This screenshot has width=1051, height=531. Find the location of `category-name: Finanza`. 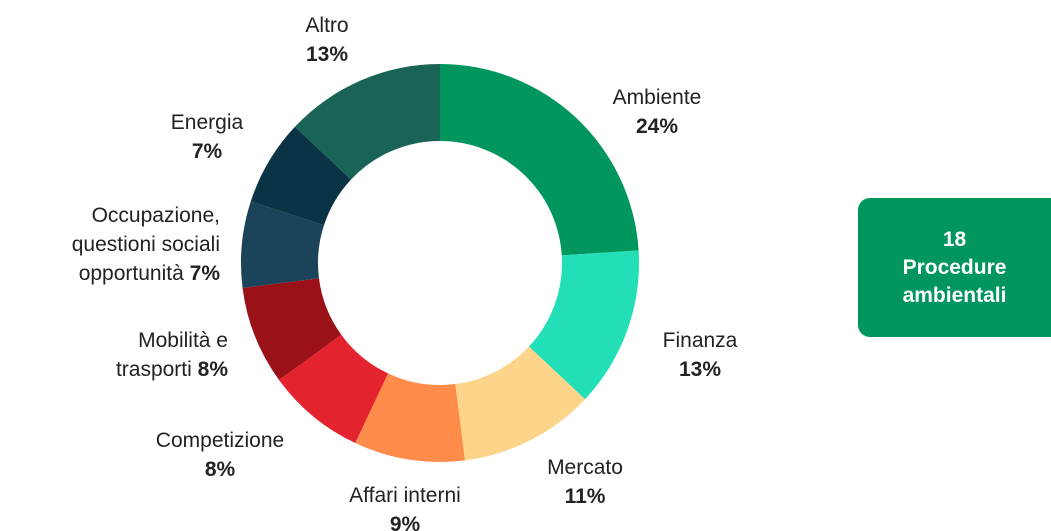

category-name: Finanza is located at coordinates (700, 340).